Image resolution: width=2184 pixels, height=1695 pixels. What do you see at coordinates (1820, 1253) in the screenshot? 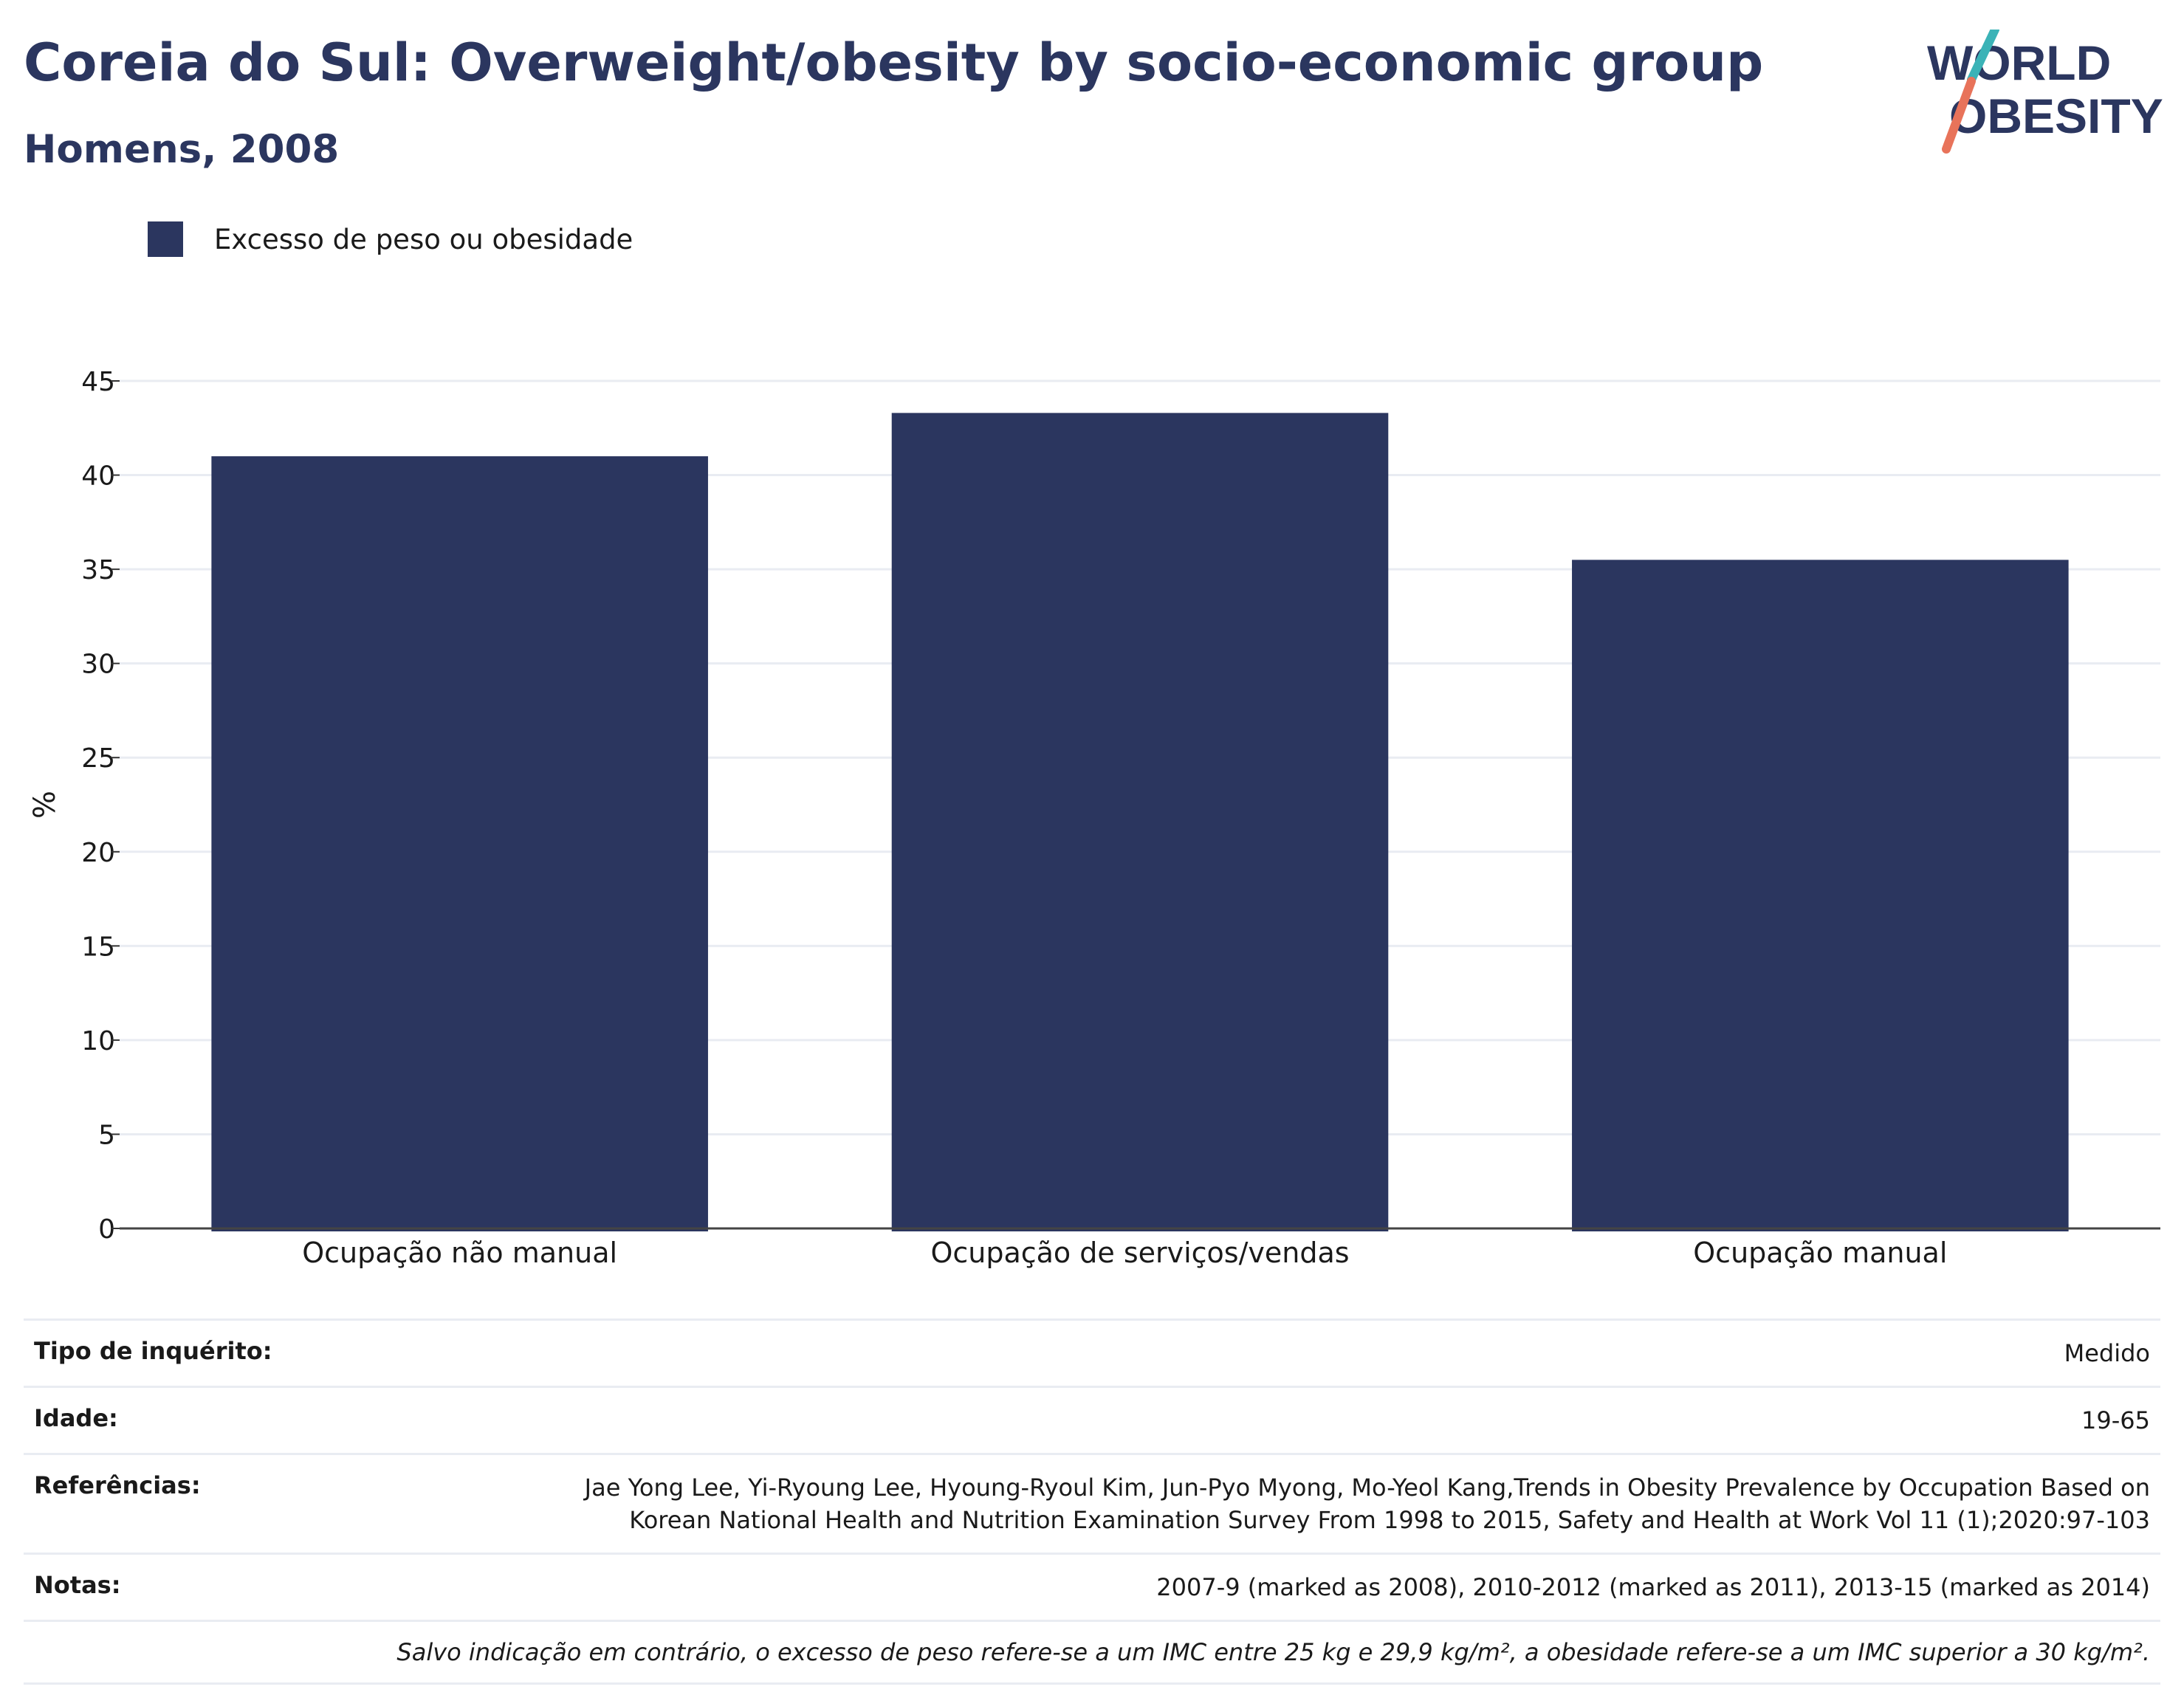
I see `x-tick-label: Ocupação manual` at bounding box center [1820, 1253].